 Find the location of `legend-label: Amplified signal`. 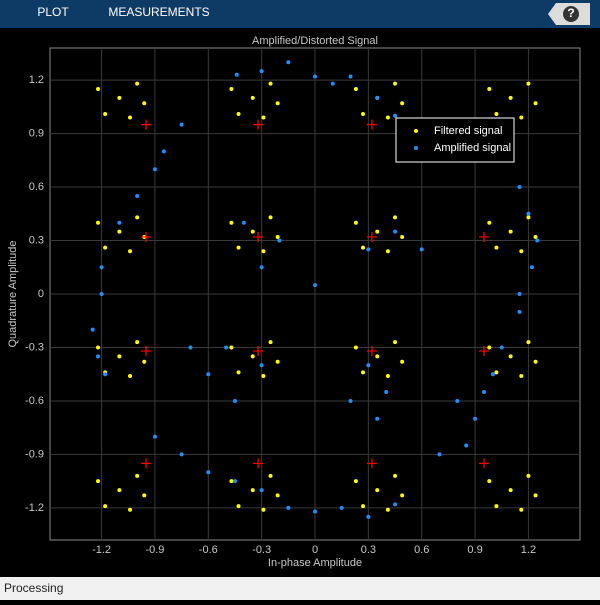

legend-label: Amplified signal is located at coordinates (472, 148).